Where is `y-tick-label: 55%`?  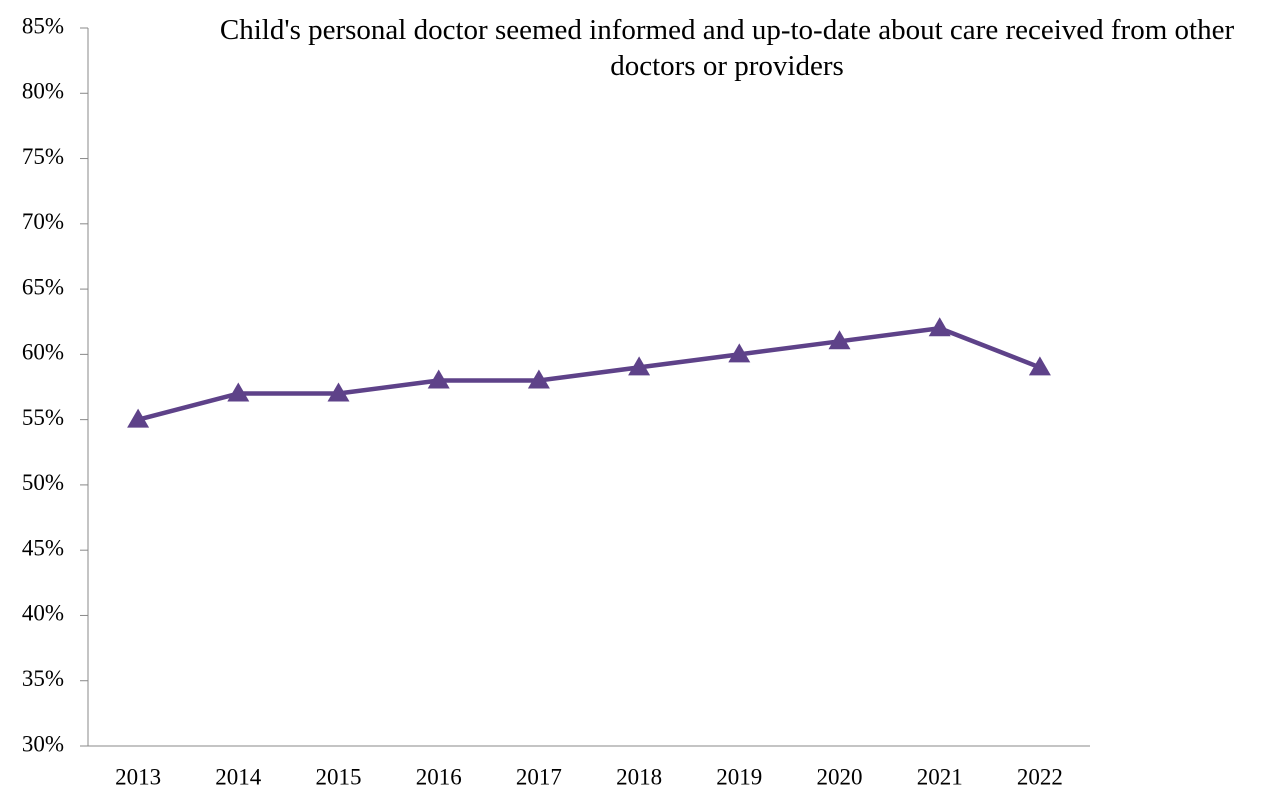 y-tick-label: 55% is located at coordinates (43, 417).